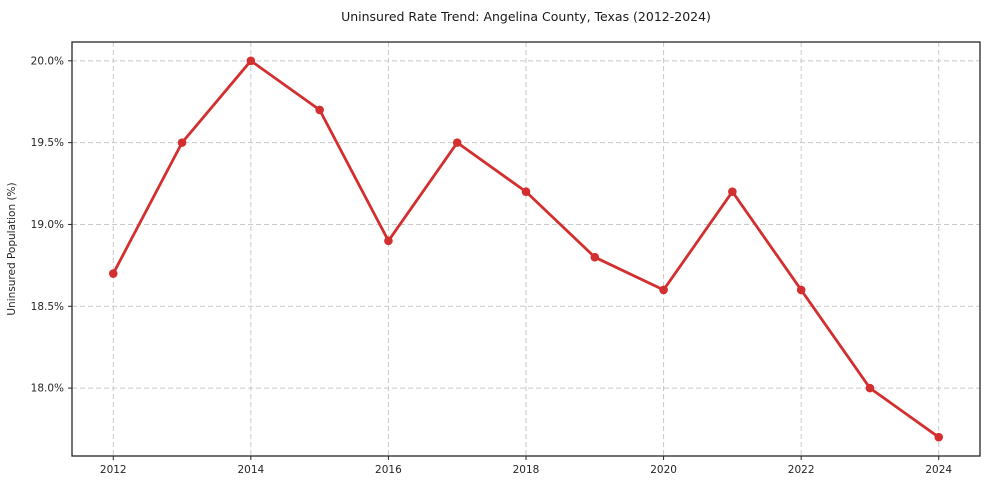  What do you see at coordinates (182, 142) in the screenshot?
I see `data-point-2013` at bounding box center [182, 142].